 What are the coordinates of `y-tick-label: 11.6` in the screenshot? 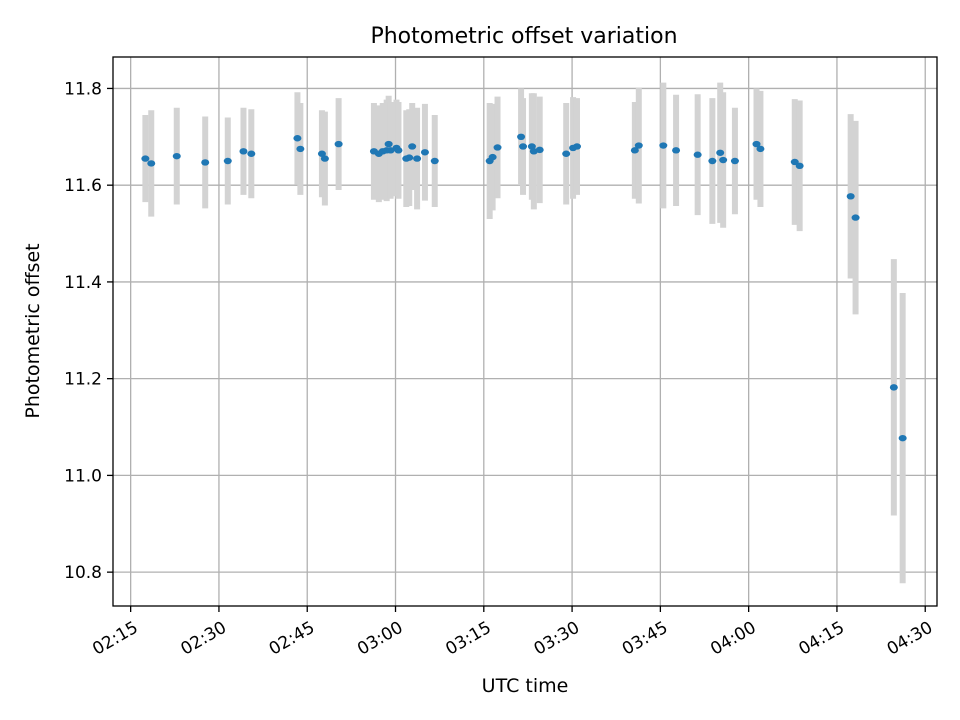 It's located at (83, 186).